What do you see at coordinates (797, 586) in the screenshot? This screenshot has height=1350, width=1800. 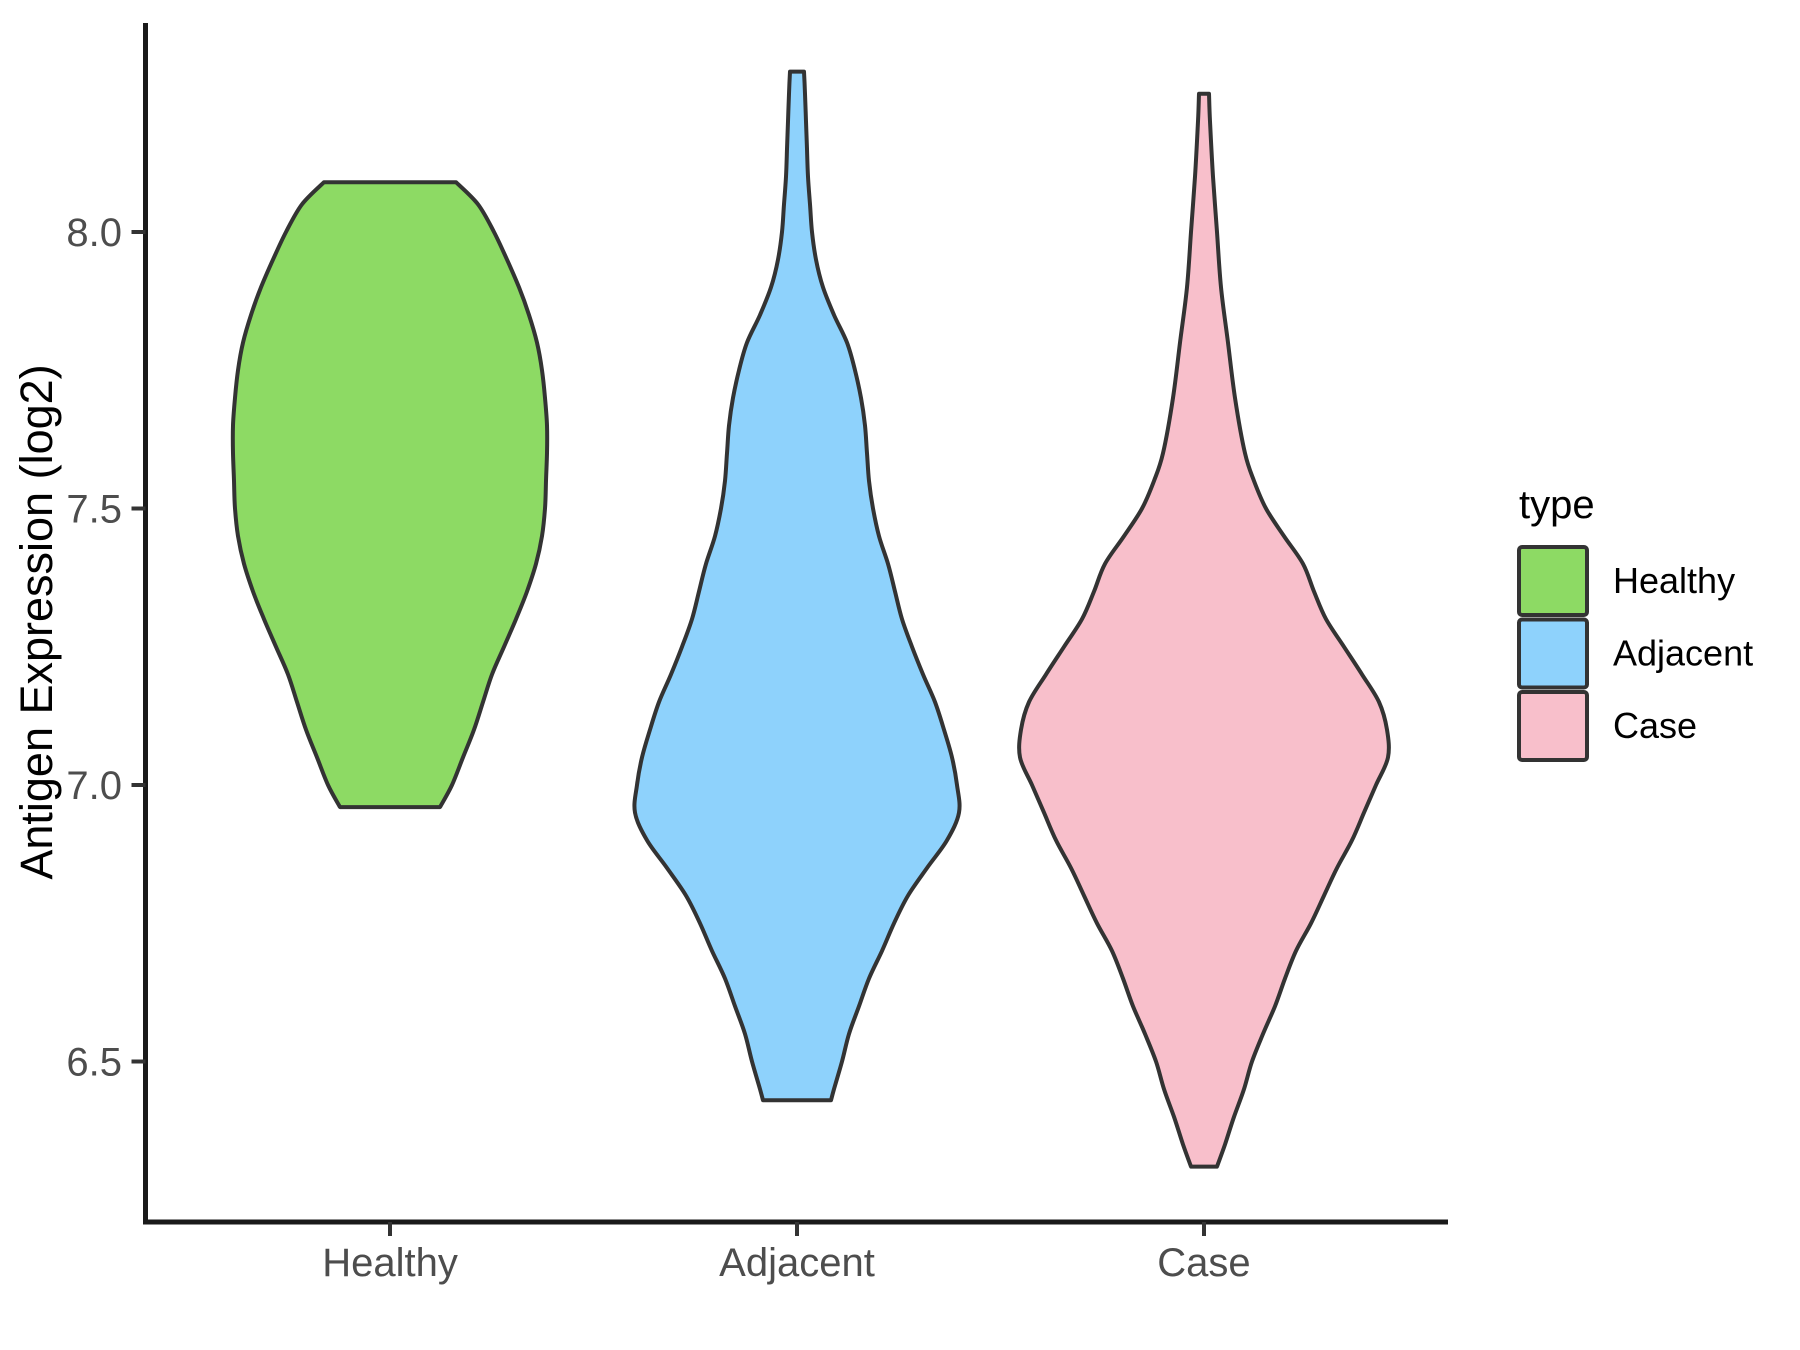 I see `violin-adjacent` at bounding box center [797, 586].